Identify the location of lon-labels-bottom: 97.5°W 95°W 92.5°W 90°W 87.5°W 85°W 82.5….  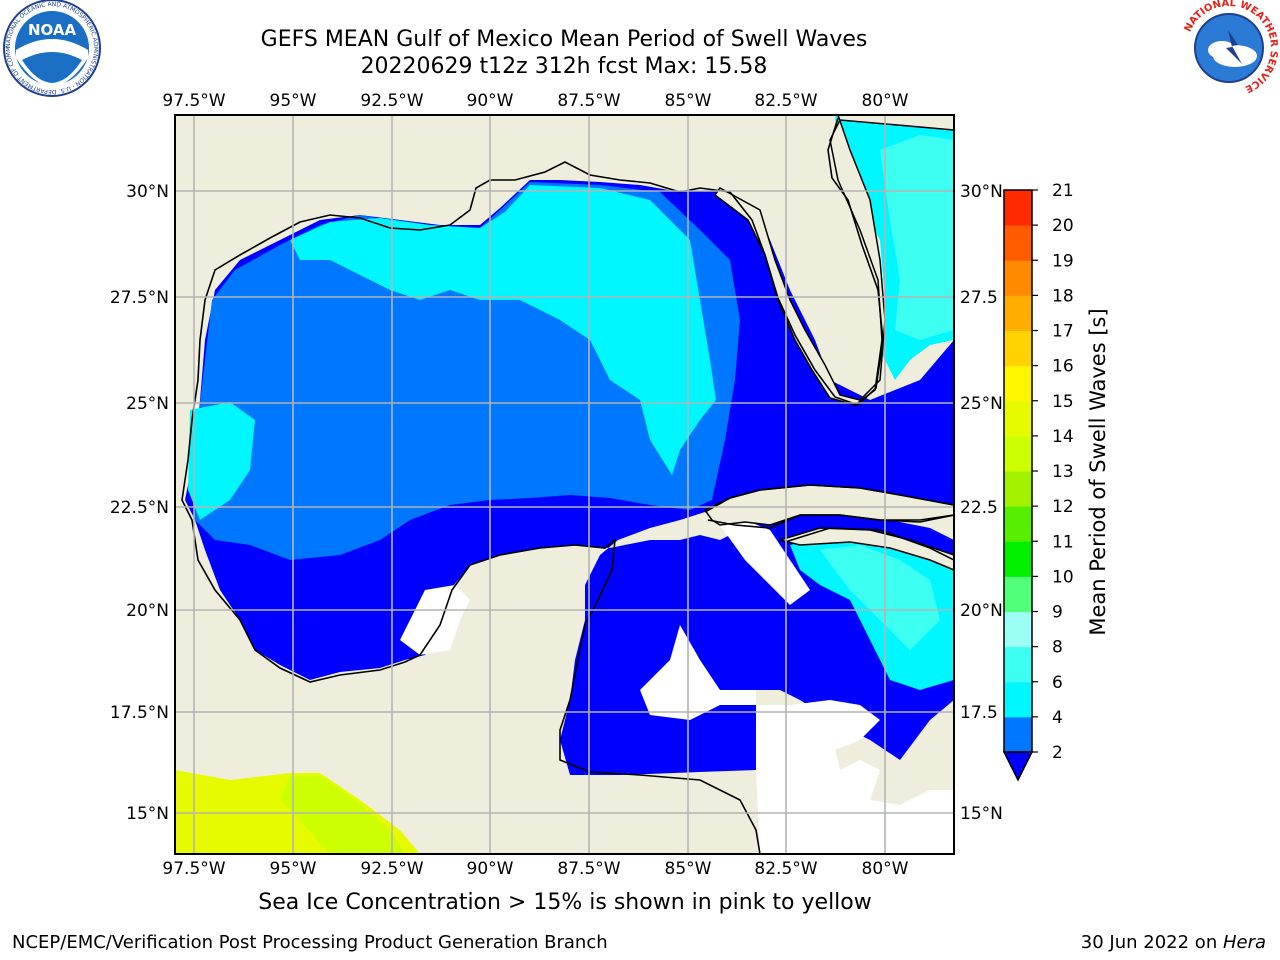
(535, 869).